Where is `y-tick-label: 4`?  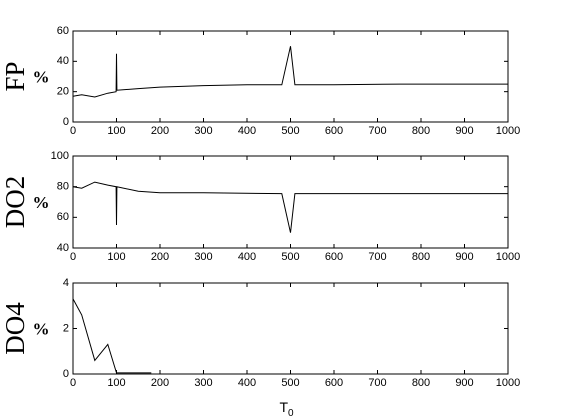 y-tick-label: 4 is located at coordinates (66, 283).